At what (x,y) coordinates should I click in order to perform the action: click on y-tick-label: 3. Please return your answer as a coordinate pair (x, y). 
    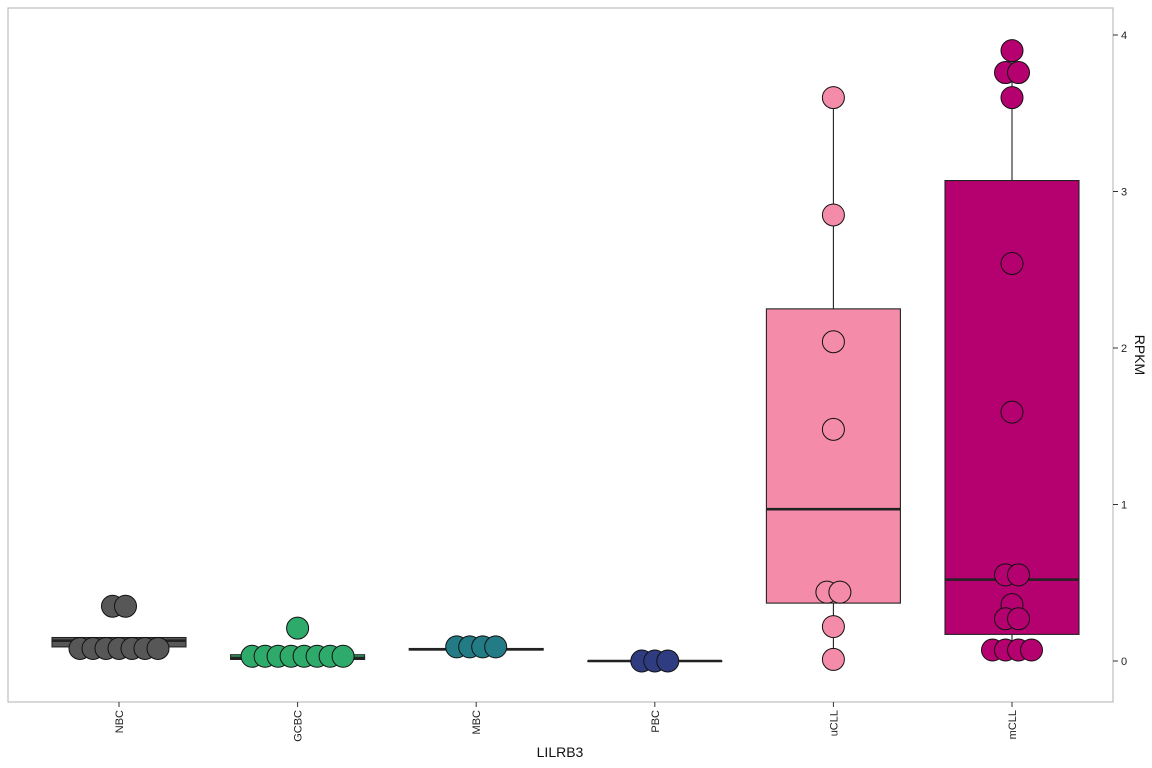
    Looking at the image, I should click on (1124, 193).